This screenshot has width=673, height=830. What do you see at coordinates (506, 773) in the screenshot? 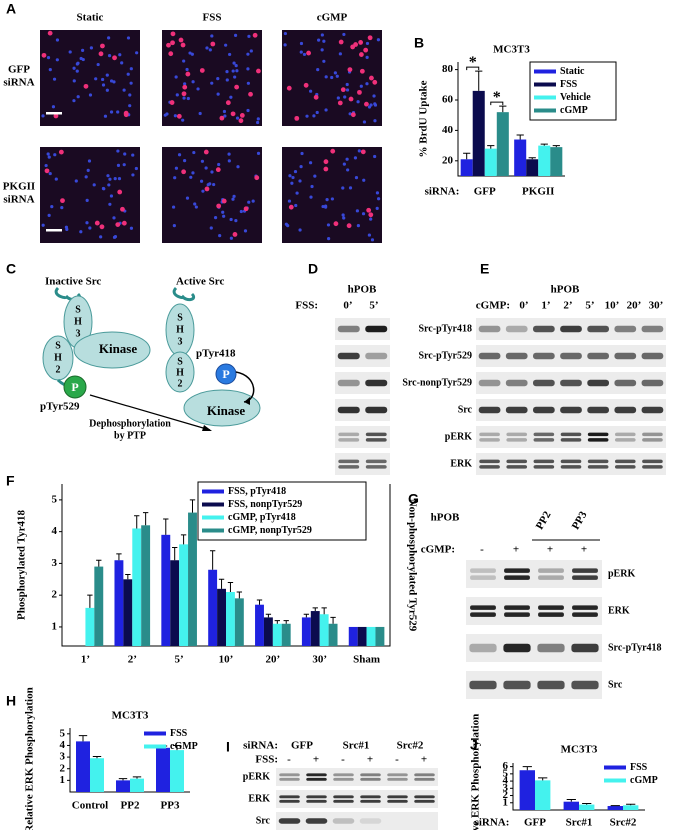
I see `y-tick-label: 5` at bounding box center [506, 773].